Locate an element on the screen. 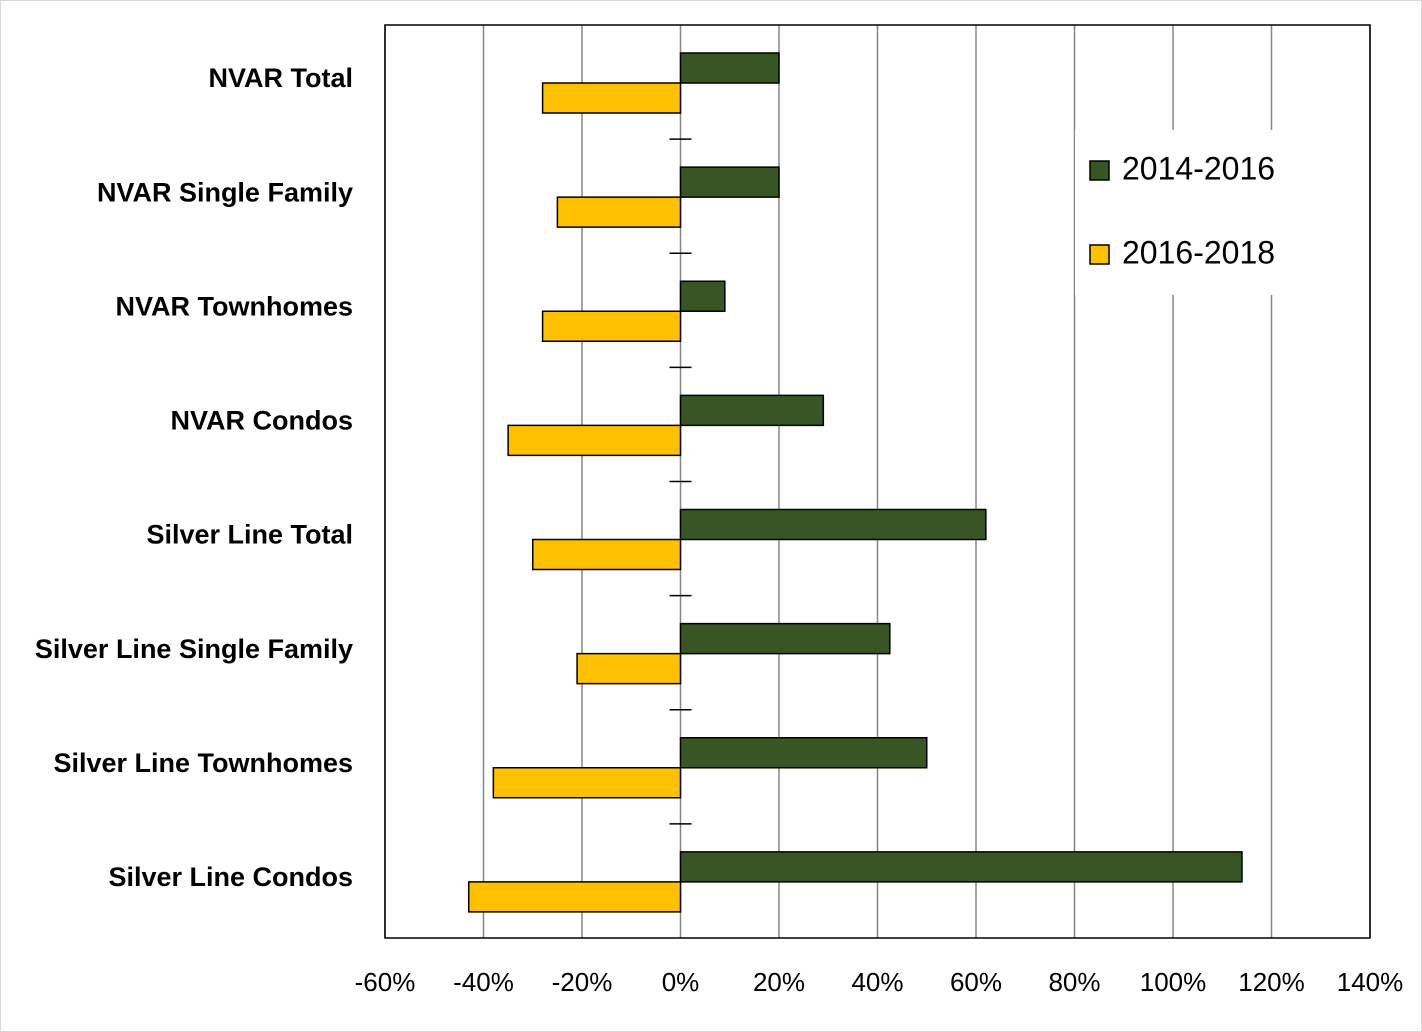 The width and height of the screenshot is (1422, 1032). y-tick-label: Silver Line Townhomes is located at coordinates (203, 763).